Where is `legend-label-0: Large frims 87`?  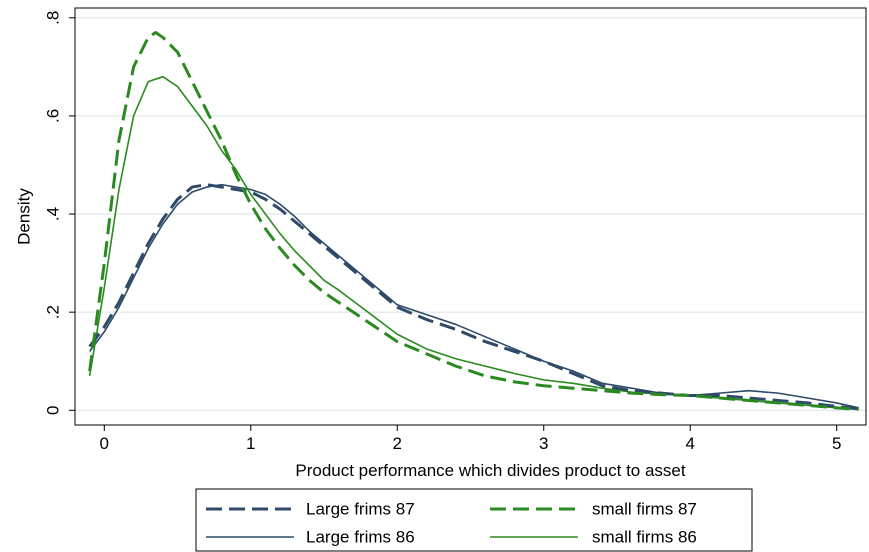 legend-label-0: Large frims 87 is located at coordinates (360, 509).